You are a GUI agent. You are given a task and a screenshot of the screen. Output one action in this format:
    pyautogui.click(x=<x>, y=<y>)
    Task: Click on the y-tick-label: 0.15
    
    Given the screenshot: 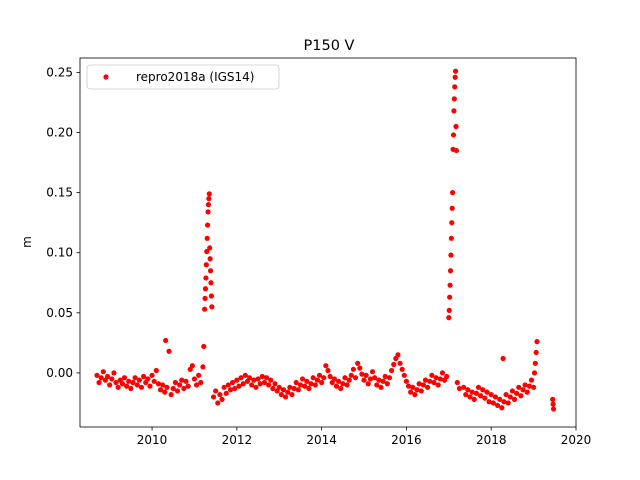 What is the action you would take?
    pyautogui.click(x=59, y=193)
    